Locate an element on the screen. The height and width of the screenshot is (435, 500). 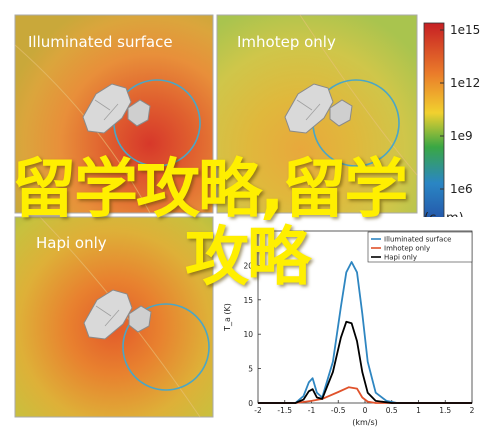
y-tick-label-3: 15 is located at coordinates (248, 300).